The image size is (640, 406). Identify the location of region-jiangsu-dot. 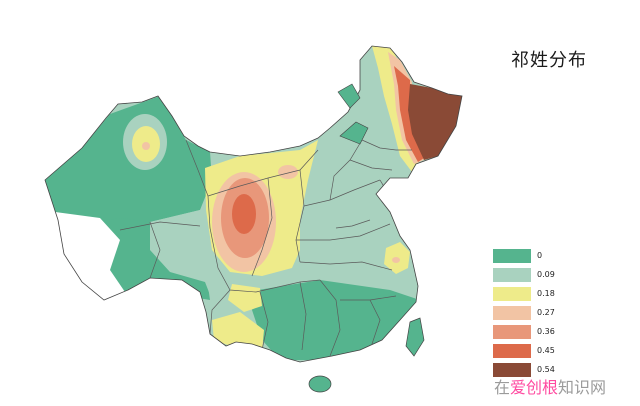
(396, 260).